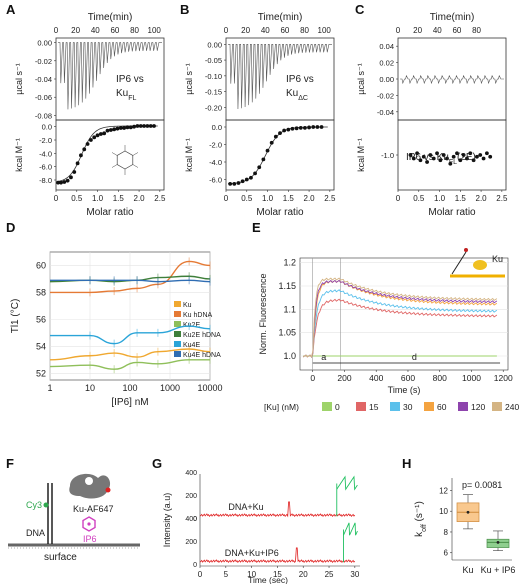 The width and height of the screenshot is (520, 584). What do you see at coordinates (440, 378) in the screenshot?
I see `x-tick-label: 800` at bounding box center [440, 378].